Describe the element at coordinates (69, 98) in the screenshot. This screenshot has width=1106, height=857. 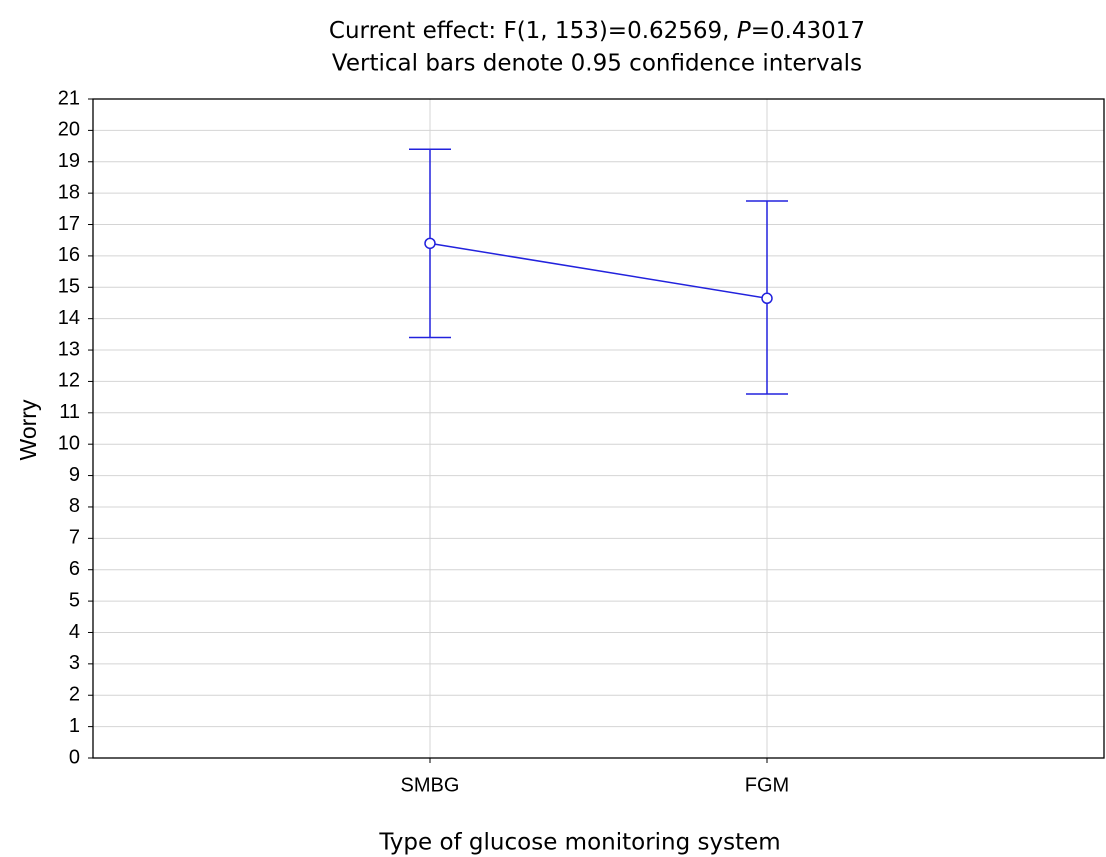
I see `y-tick-label: 21` at that location.